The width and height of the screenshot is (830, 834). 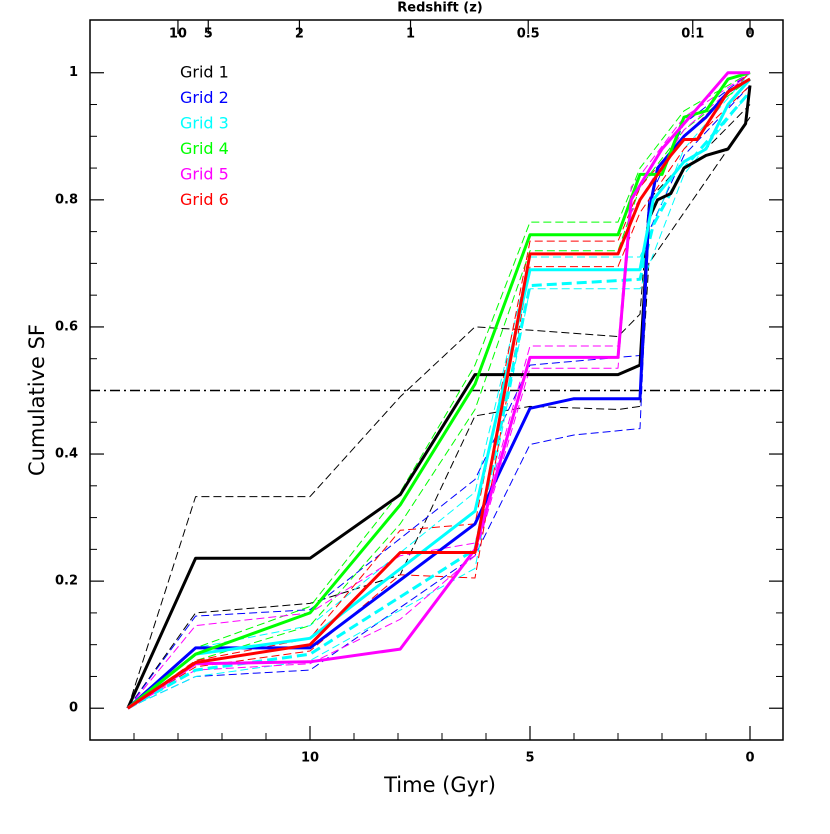 What do you see at coordinates (692, 34) in the screenshot?
I see `x2-tick-label: 0.1` at bounding box center [692, 34].